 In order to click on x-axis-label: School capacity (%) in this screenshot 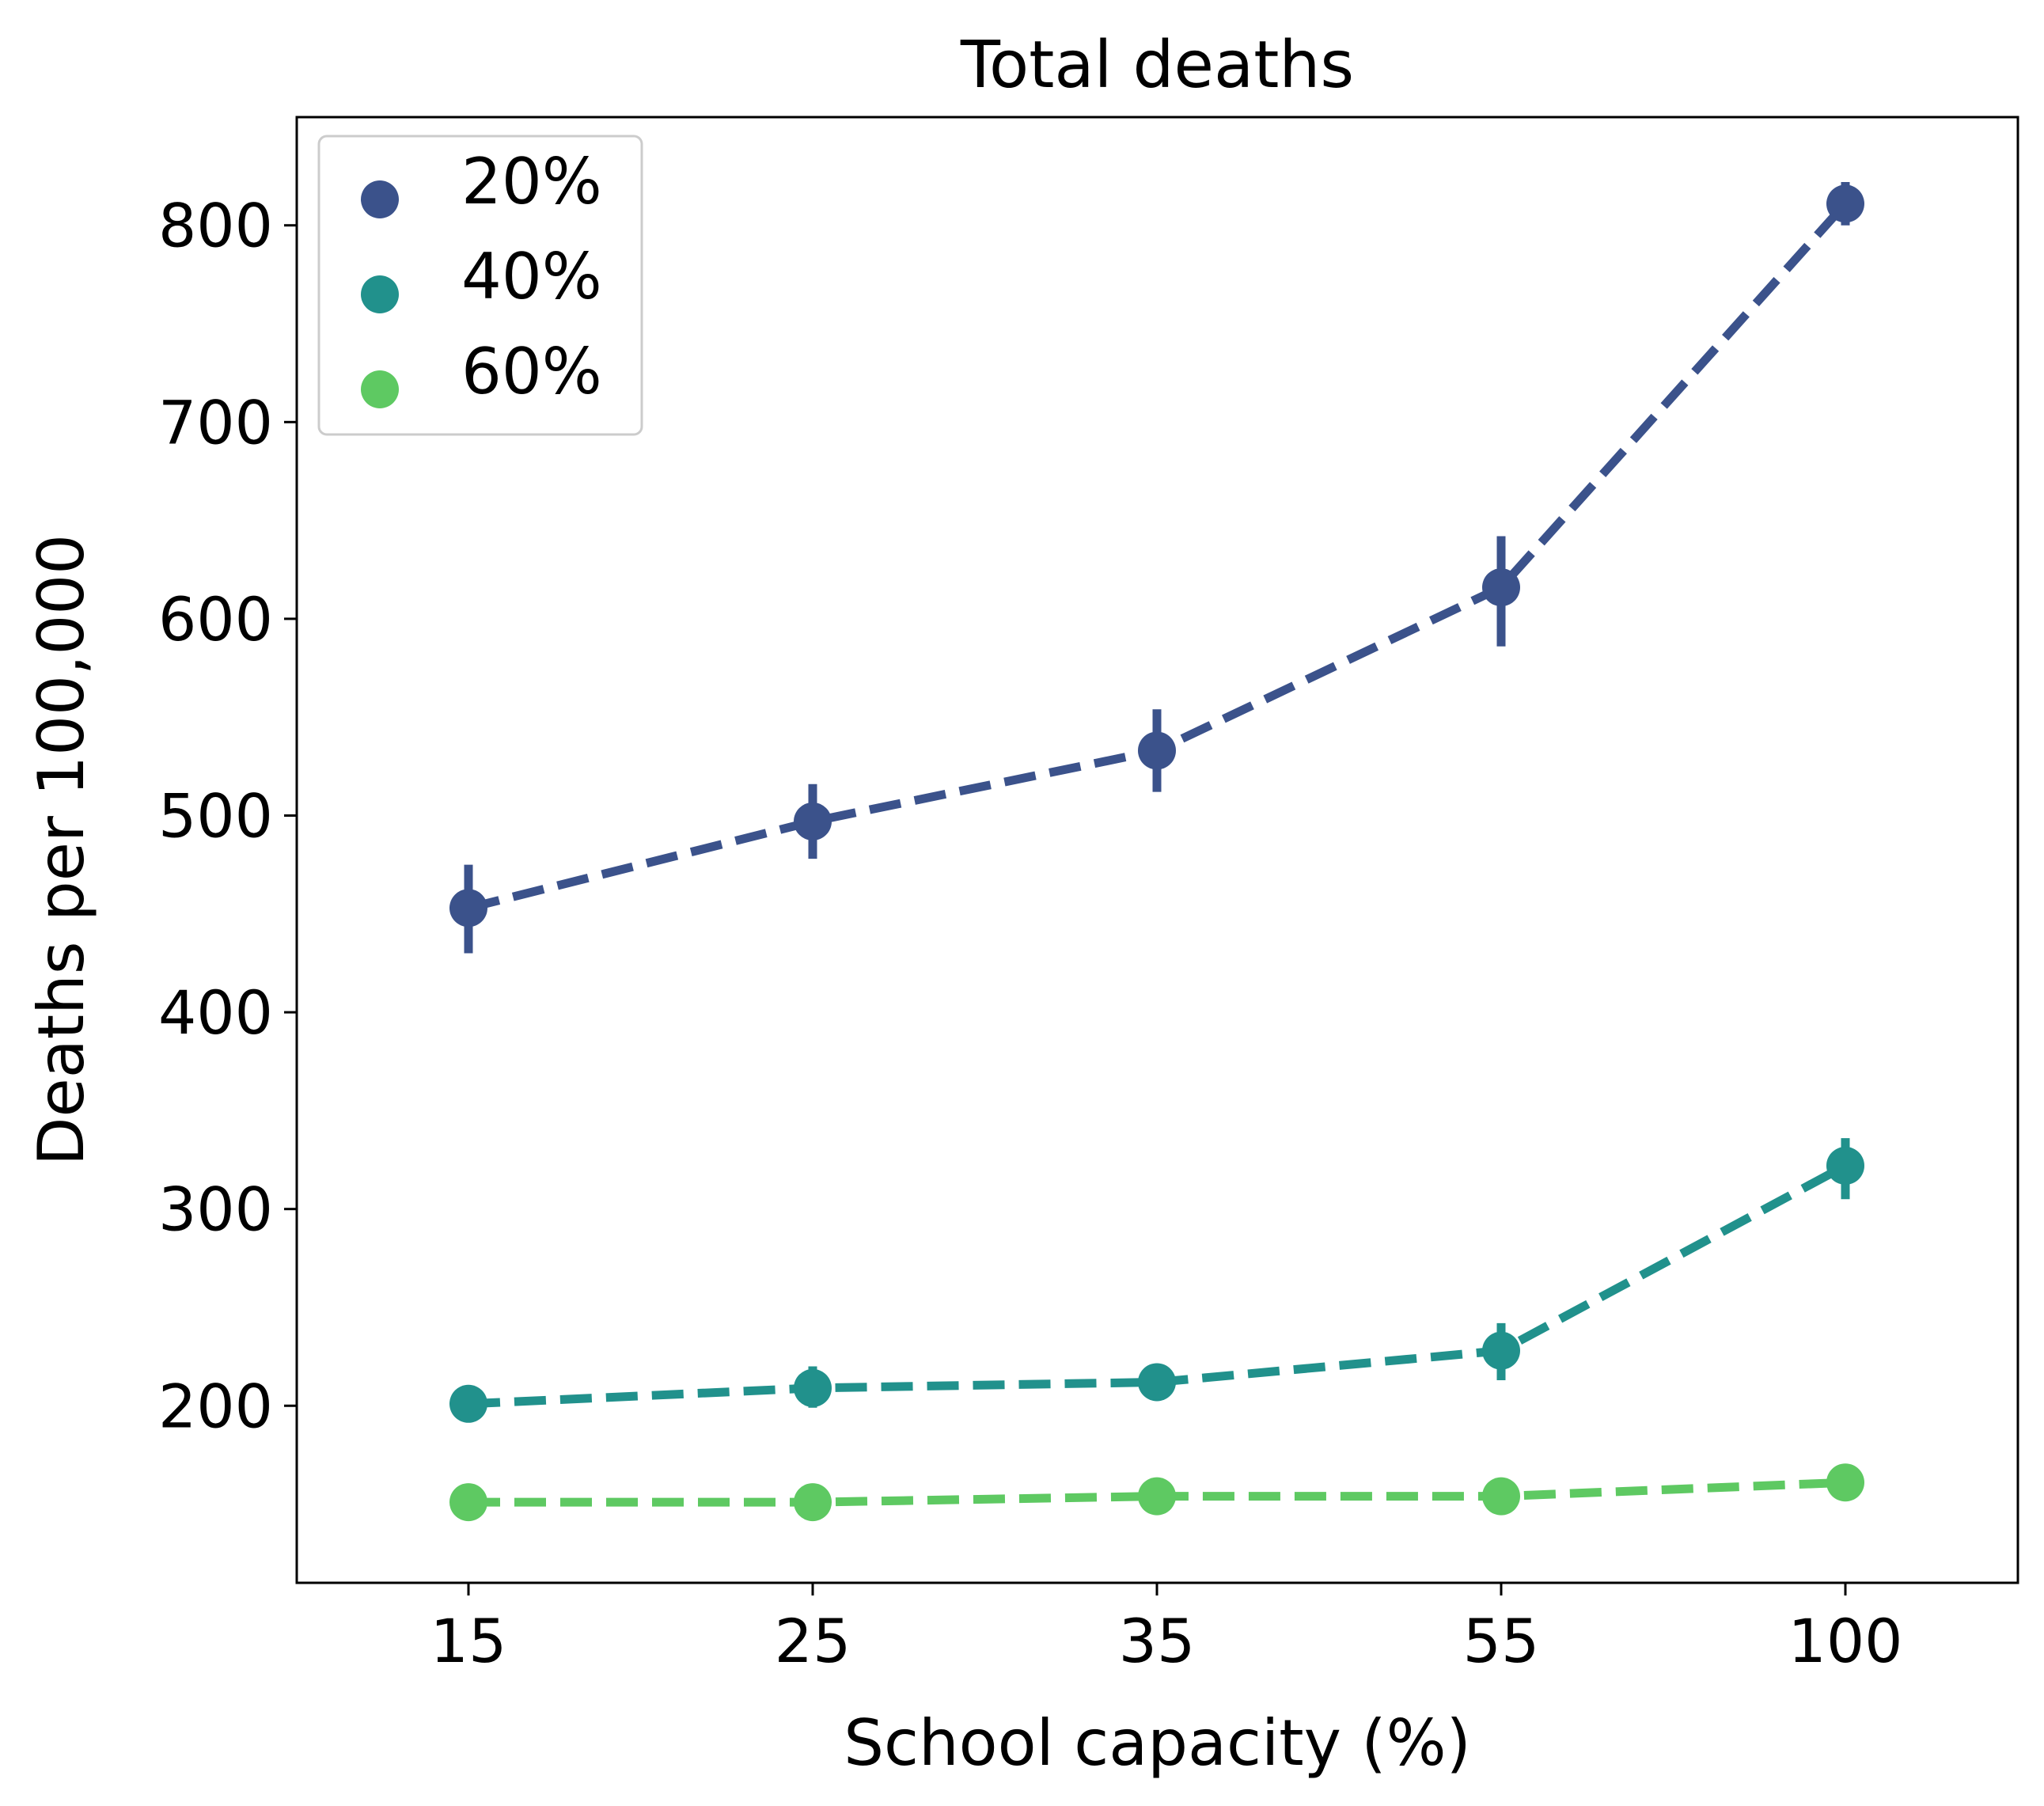, I will do `click(1157, 1743)`.